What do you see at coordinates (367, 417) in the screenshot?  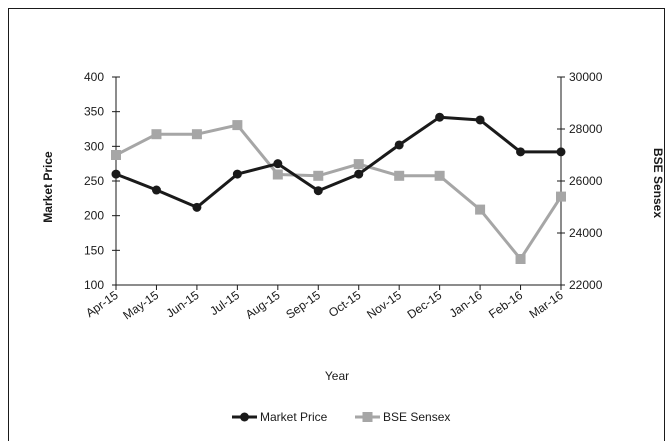 I see `legend-bse-sensex-marker` at bounding box center [367, 417].